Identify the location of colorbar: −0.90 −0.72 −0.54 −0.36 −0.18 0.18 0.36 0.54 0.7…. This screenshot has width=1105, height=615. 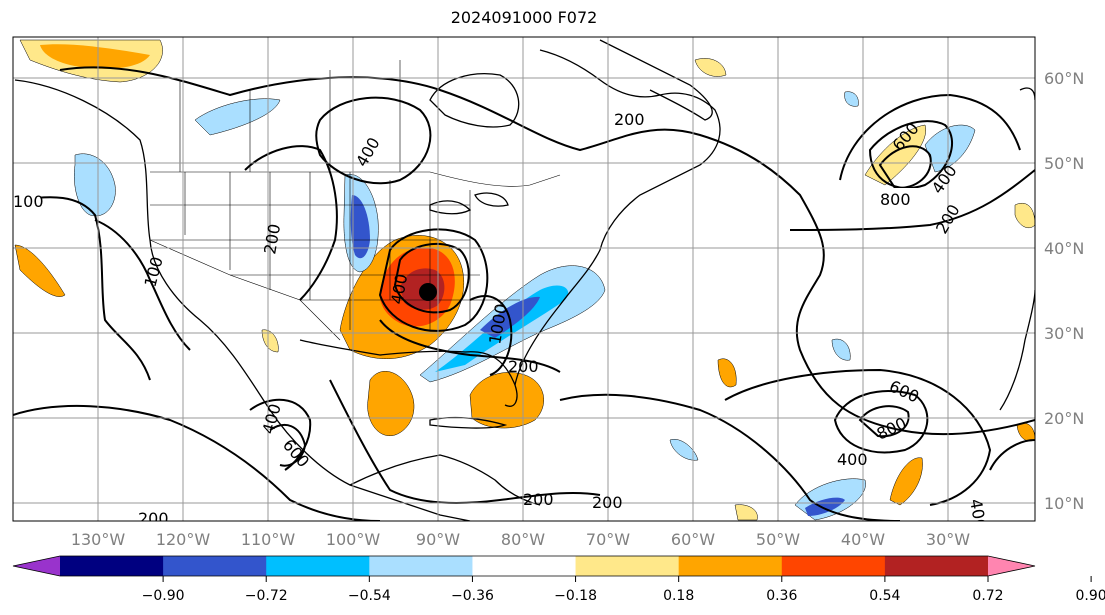
(558, 579).